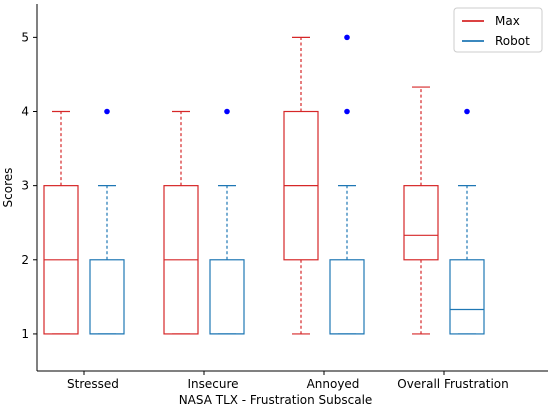 This screenshot has width=550, height=415. I want to click on y-tick-label: 5, so click(25, 37).